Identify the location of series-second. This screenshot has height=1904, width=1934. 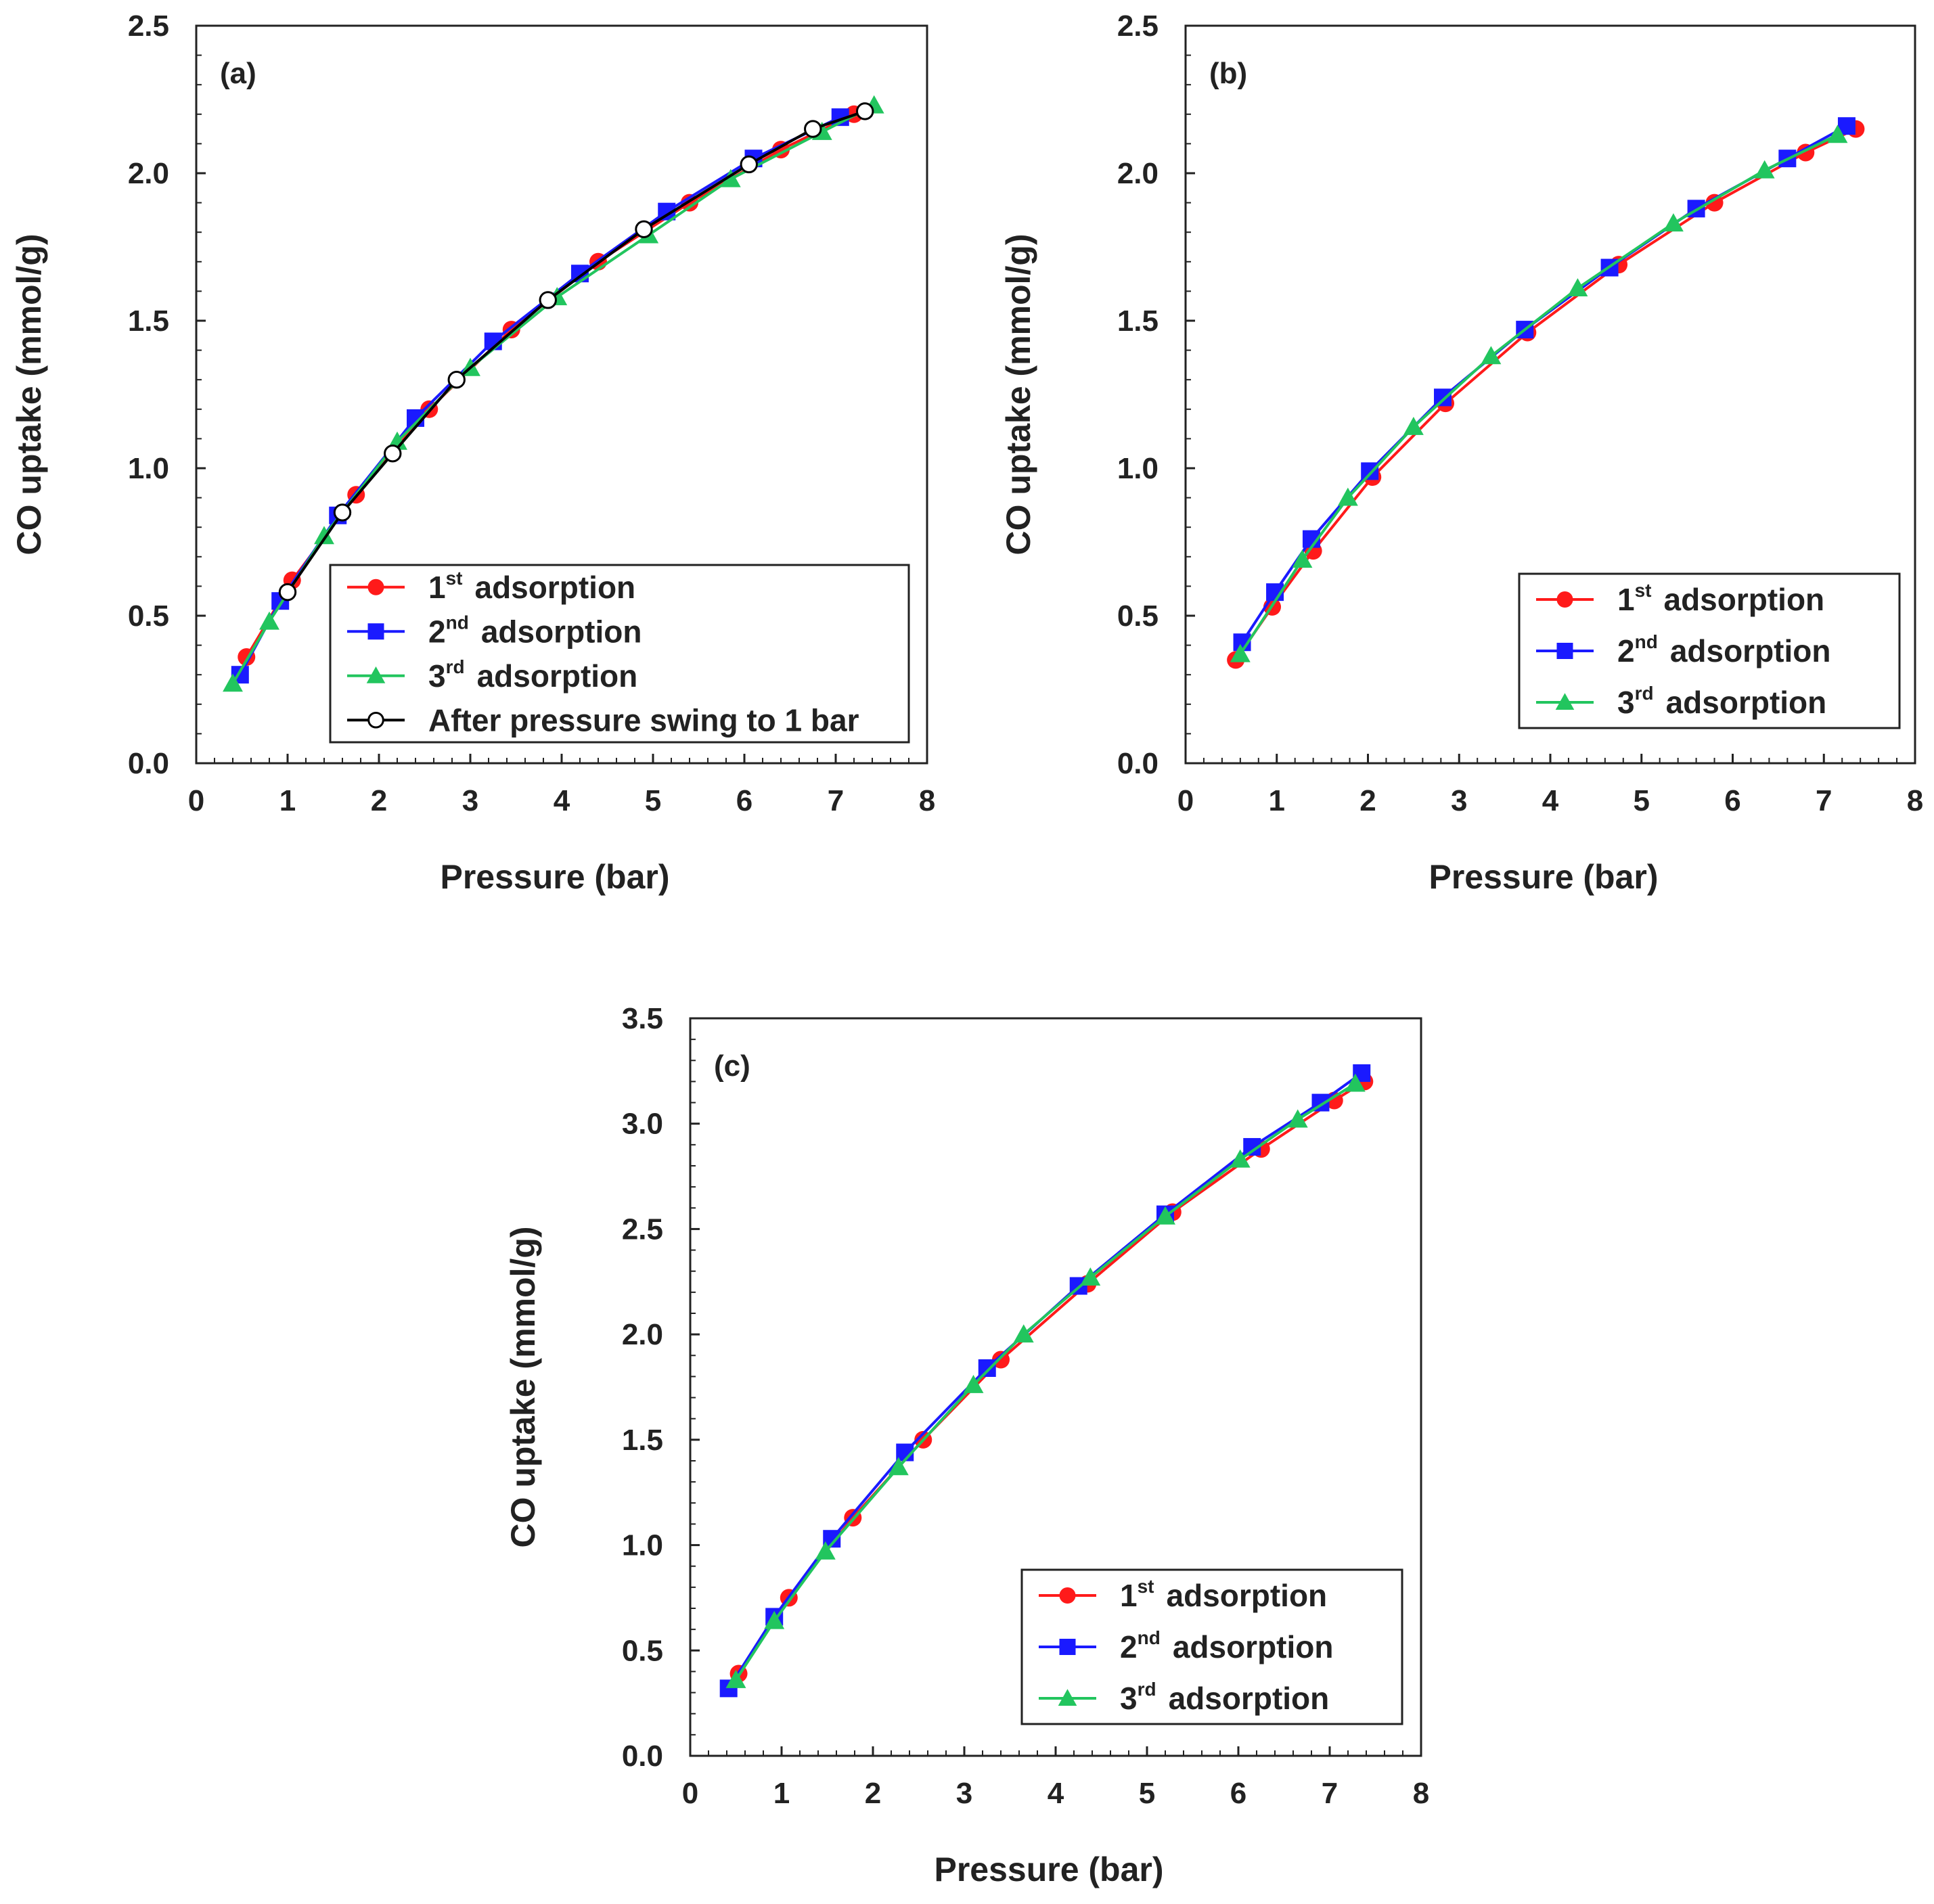
(1544, 385).